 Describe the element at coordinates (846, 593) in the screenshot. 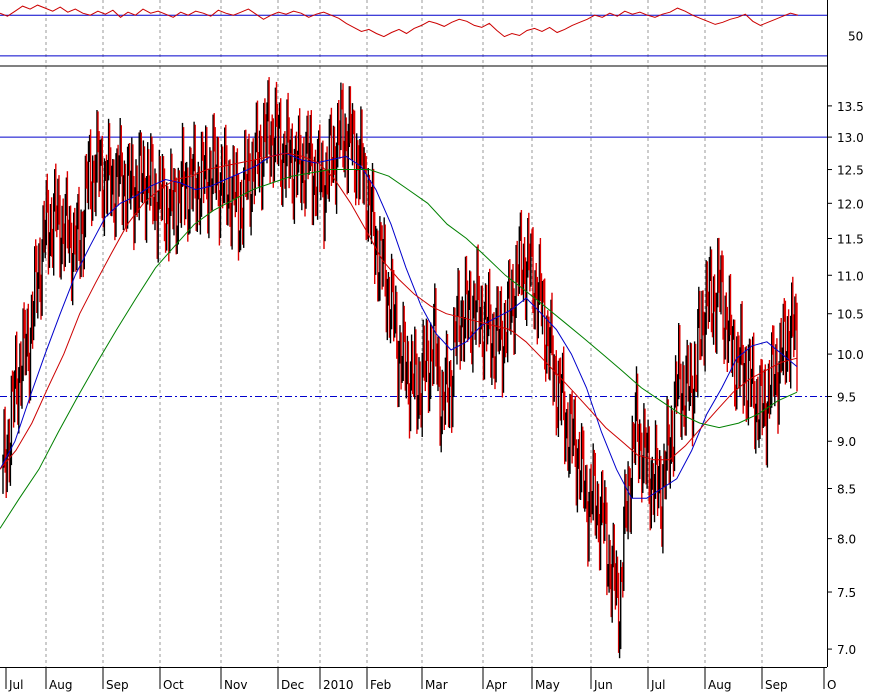

I see `price-y-tick-label: 7.5` at that location.